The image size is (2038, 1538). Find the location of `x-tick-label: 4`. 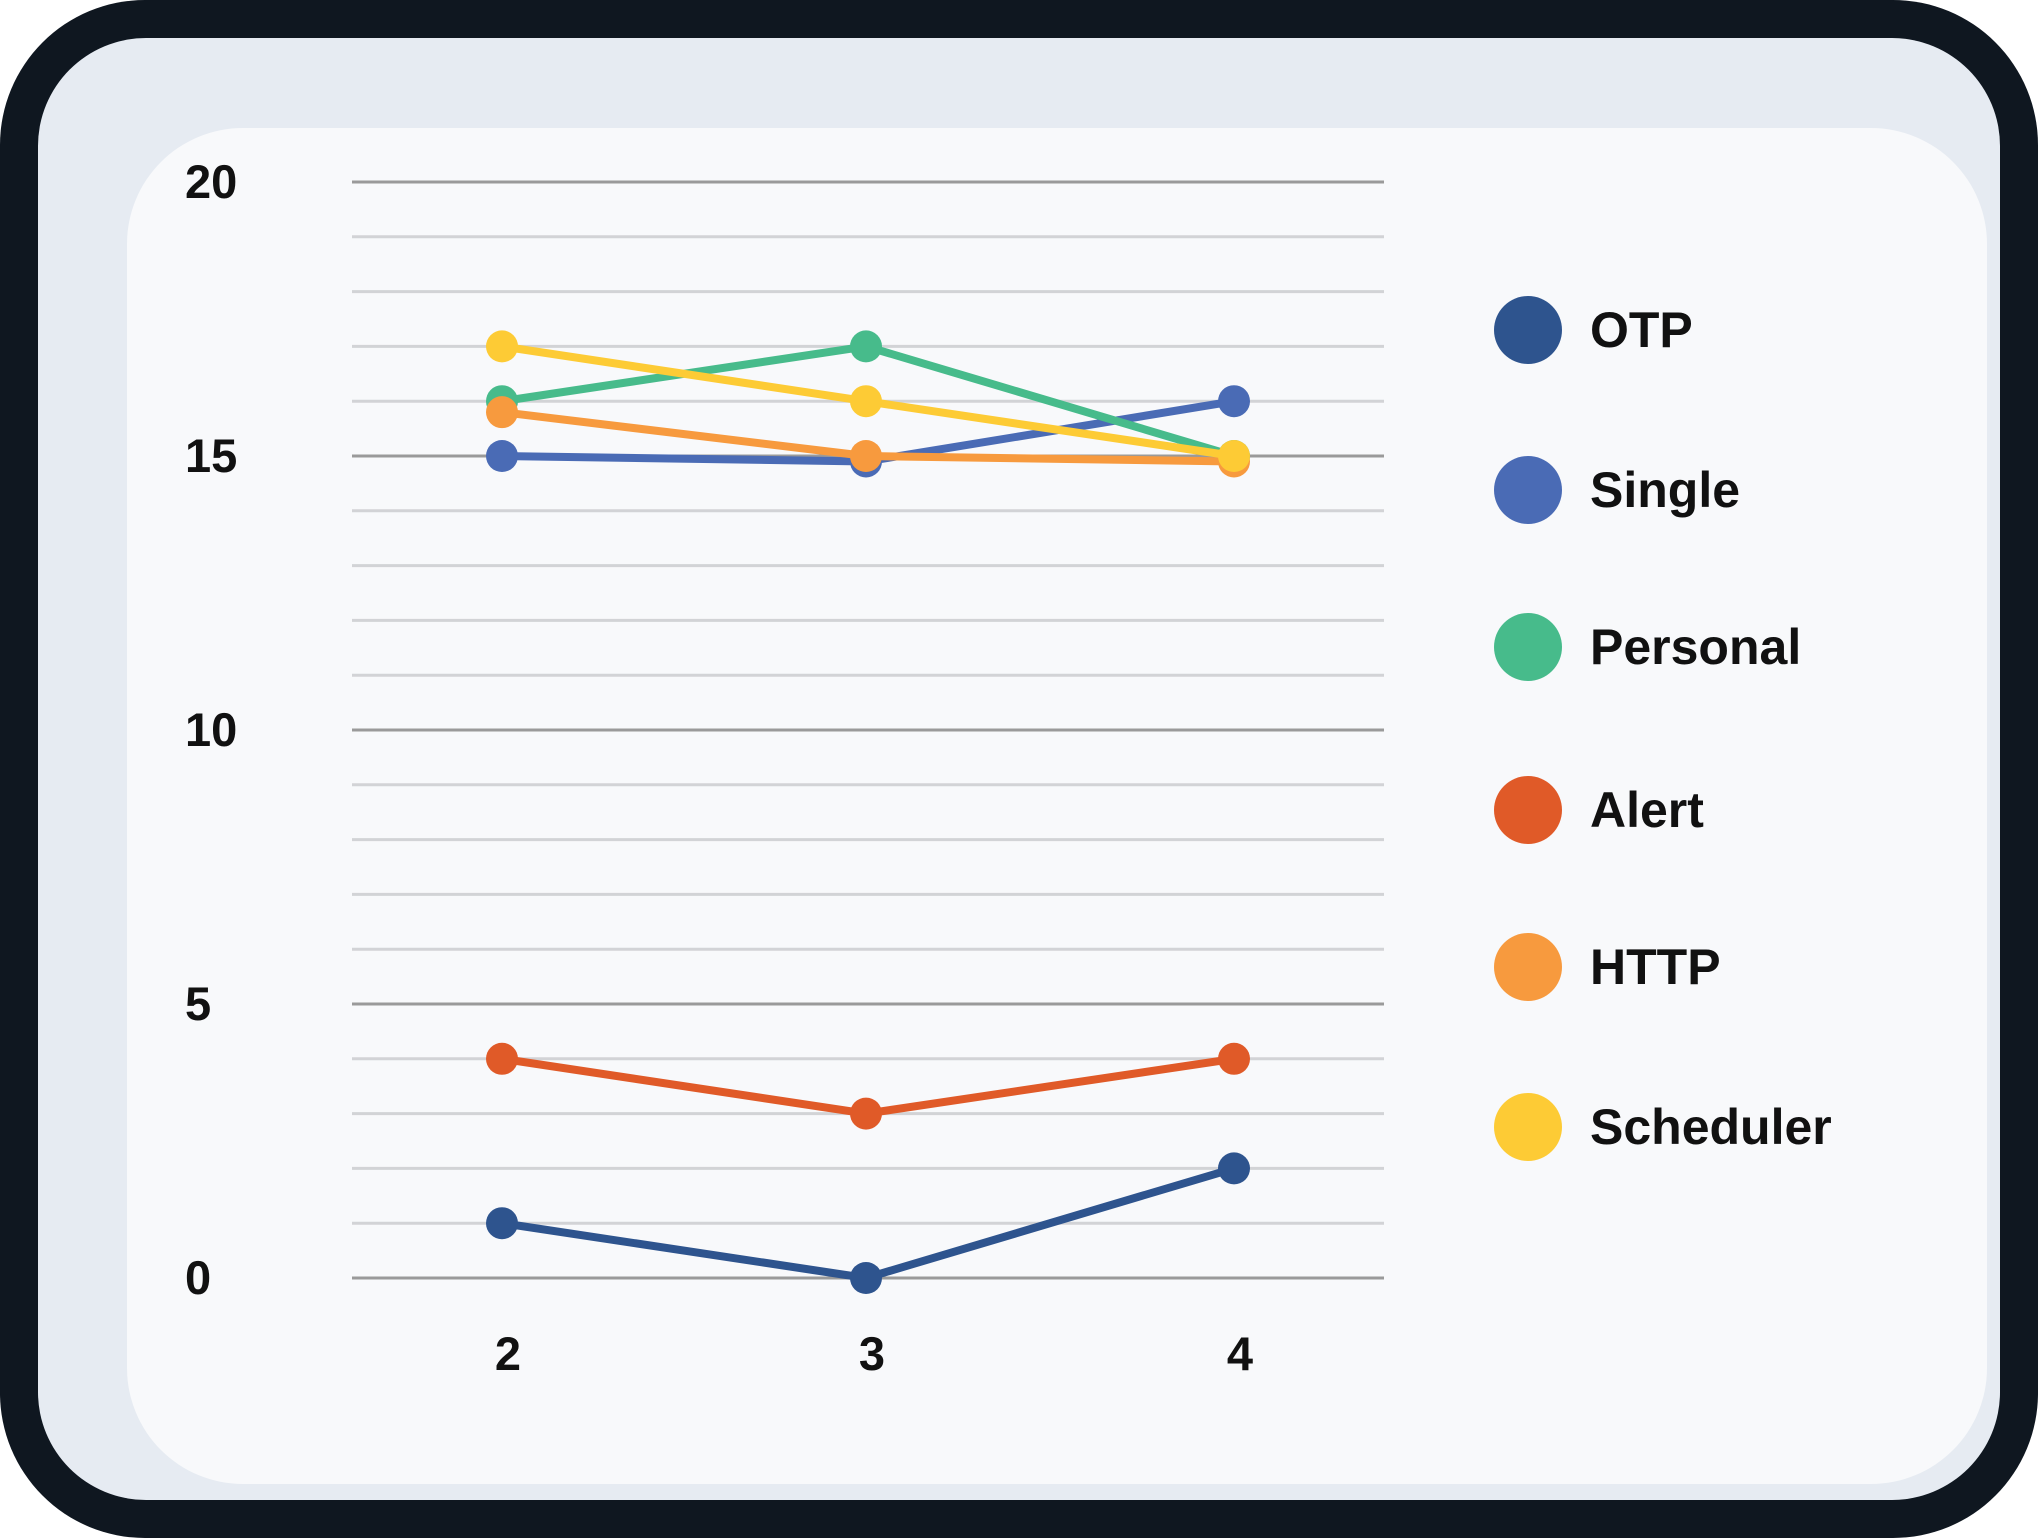

x-tick-label: 4 is located at coordinates (1240, 1353).